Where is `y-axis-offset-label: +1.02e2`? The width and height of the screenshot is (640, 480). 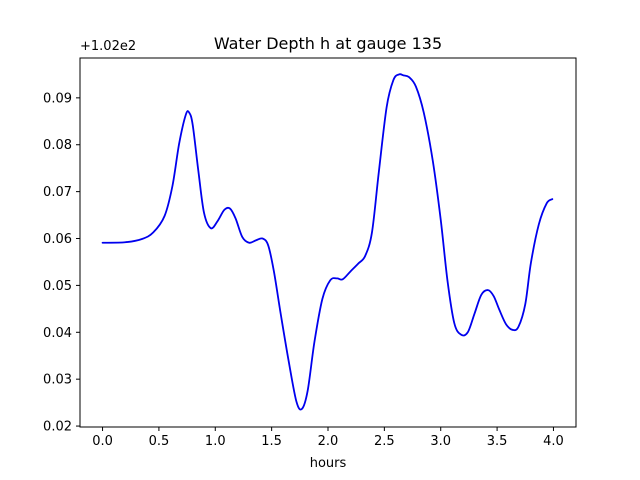 y-axis-offset-label: +1.02e2 is located at coordinates (108, 46).